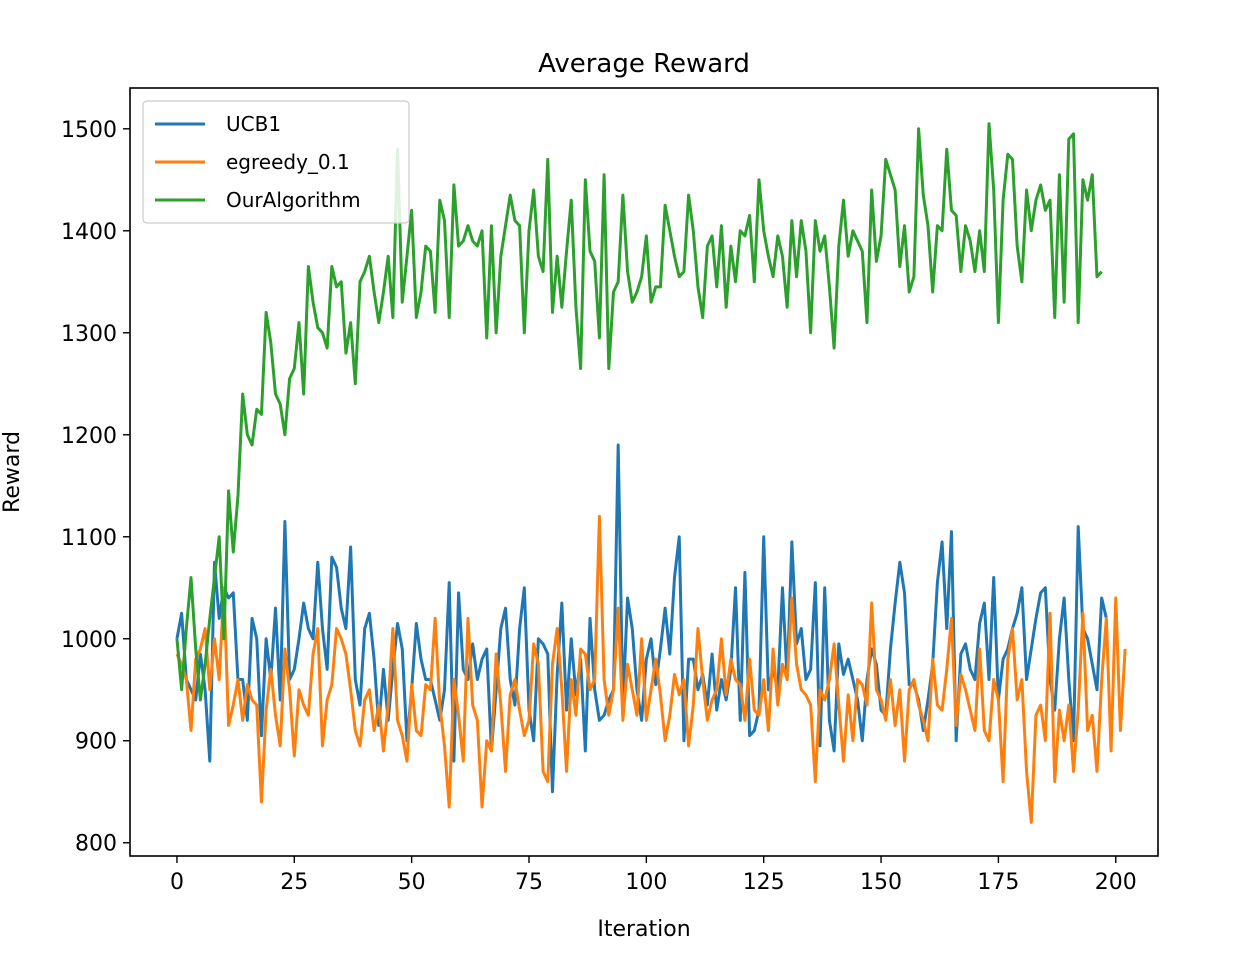  What do you see at coordinates (646, 882) in the screenshot?
I see `x-tick-label: 100` at bounding box center [646, 882].